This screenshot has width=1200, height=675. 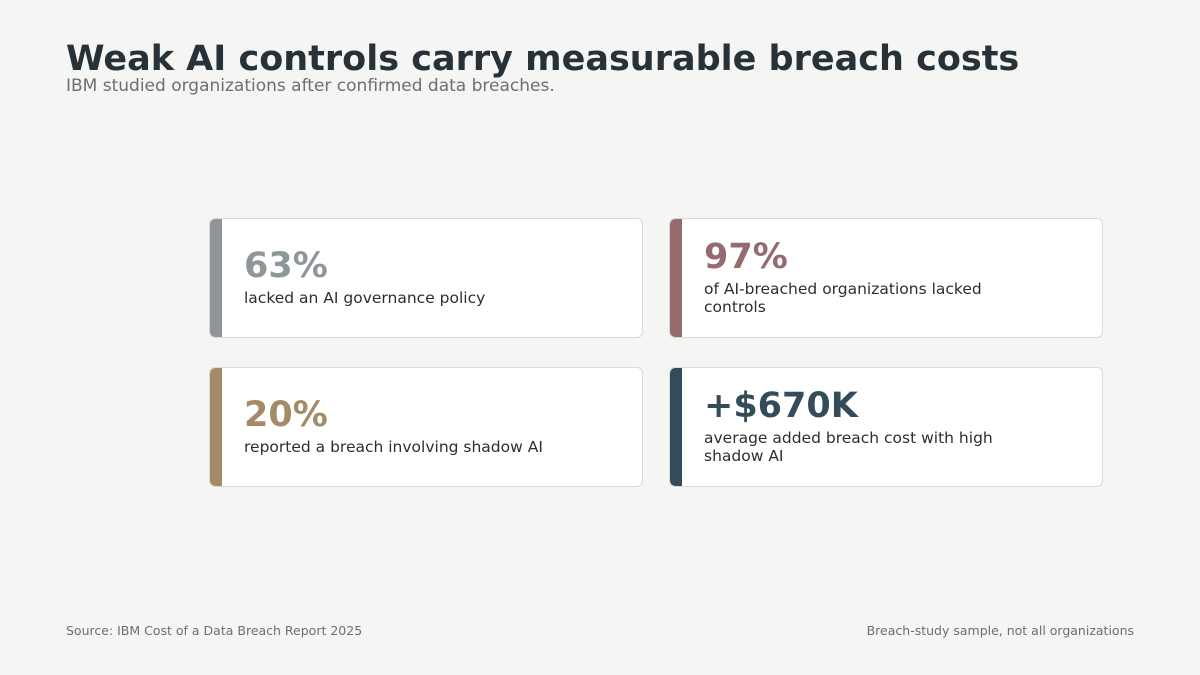 What do you see at coordinates (365, 298) in the screenshot?
I see `stat-description: lacked an AI governance policy` at bounding box center [365, 298].